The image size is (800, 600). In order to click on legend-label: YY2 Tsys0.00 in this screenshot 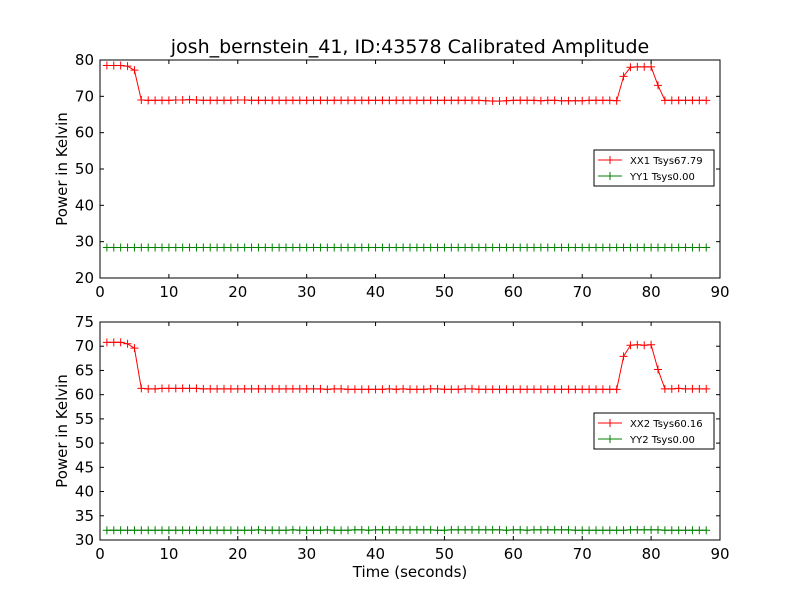, I will do `click(662, 440)`.